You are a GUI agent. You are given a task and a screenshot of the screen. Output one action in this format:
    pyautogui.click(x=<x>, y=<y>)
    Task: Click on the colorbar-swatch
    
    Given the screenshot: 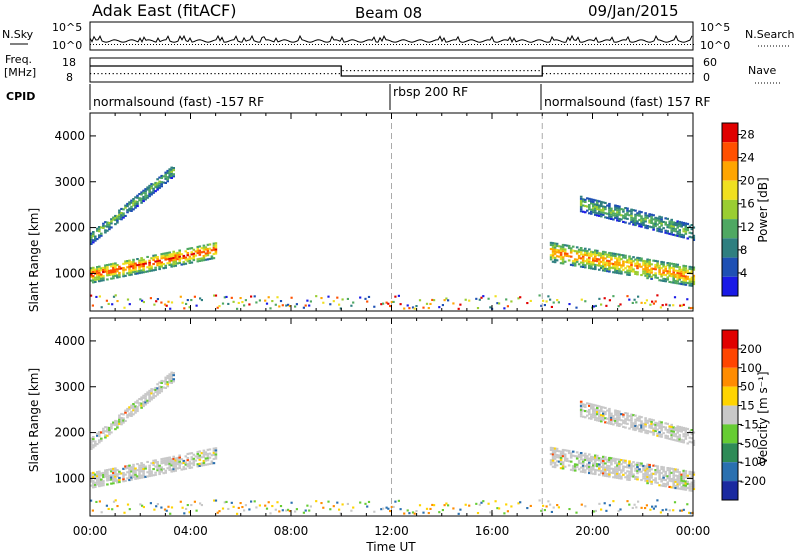 What is the action you would take?
    pyautogui.click(x=730, y=209)
    